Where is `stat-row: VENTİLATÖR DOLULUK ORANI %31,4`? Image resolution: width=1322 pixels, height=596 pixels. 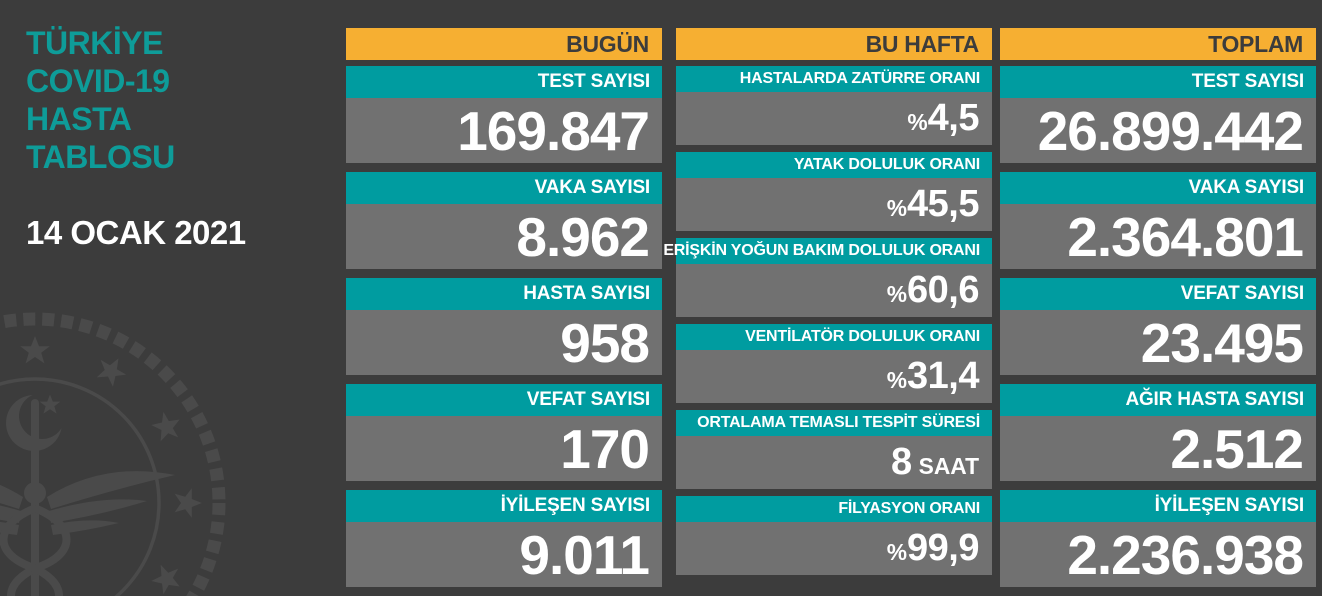 stat-row: VENTİLATÖR DOLULUK ORANI %31,4 is located at coordinates (834, 363).